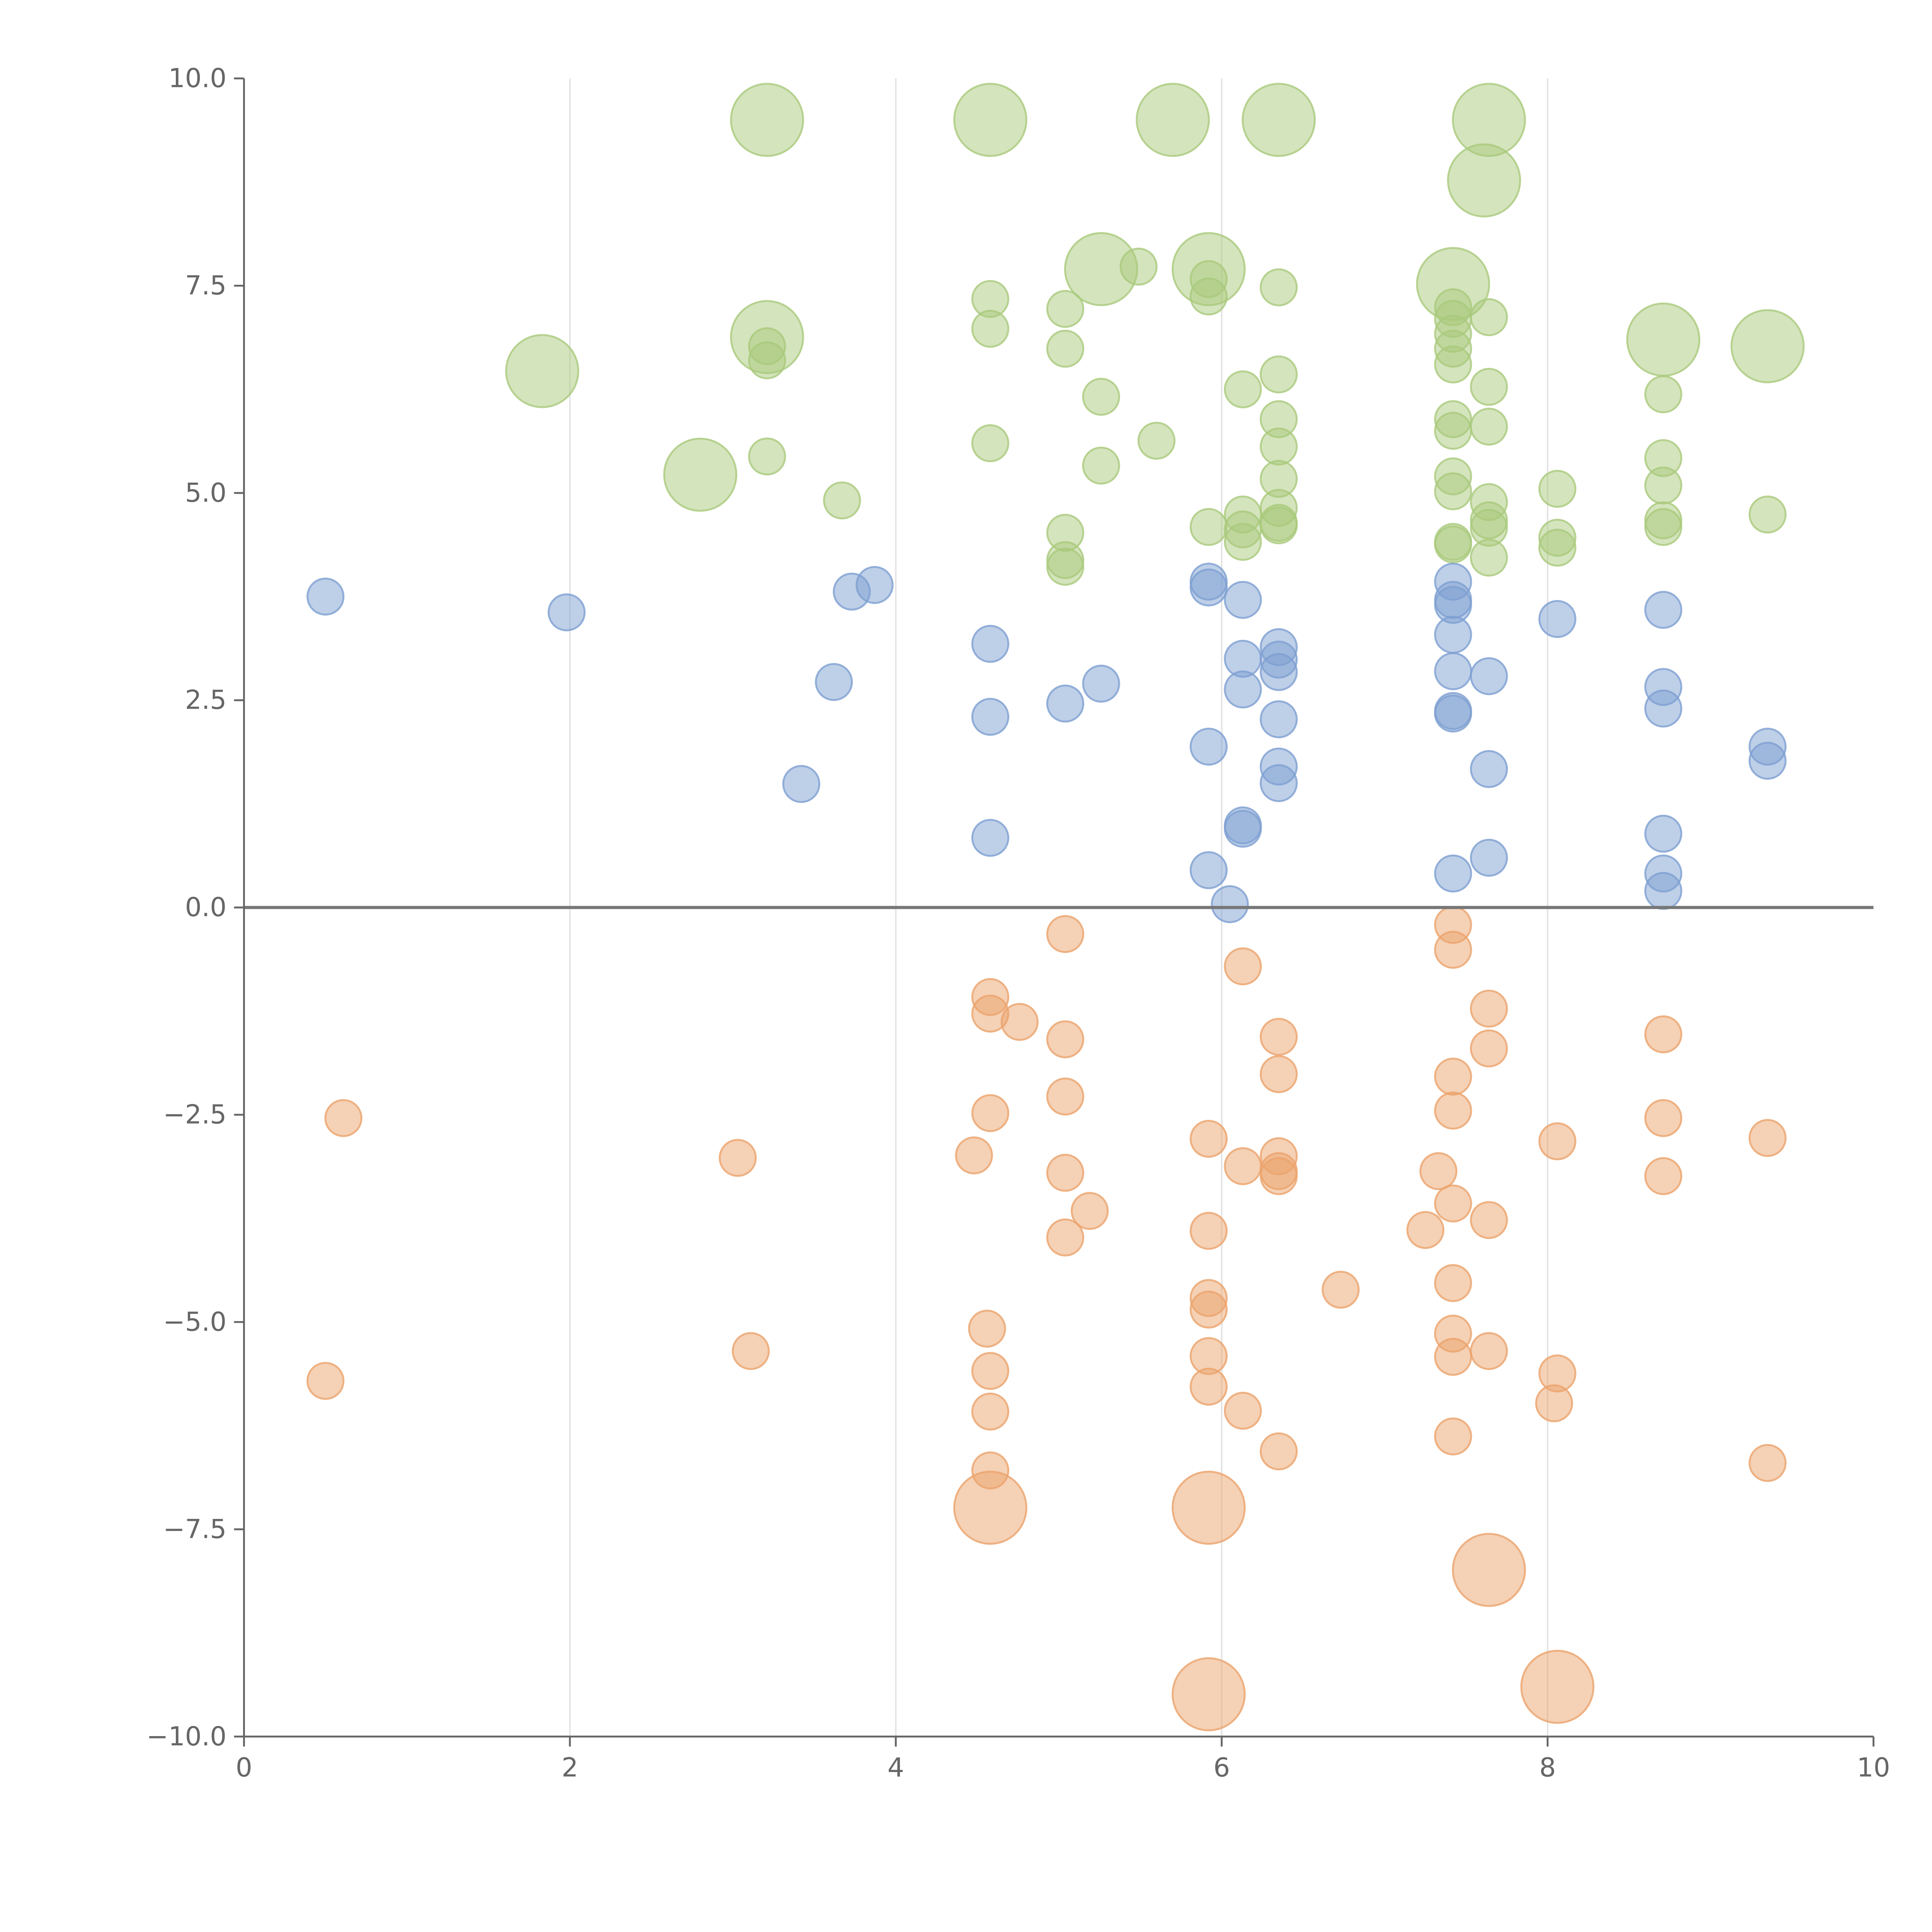 This screenshot has height=1932, width=1932. Describe the element at coordinates (1873, 1767) in the screenshot. I see `x-tick-label: 10` at that location.